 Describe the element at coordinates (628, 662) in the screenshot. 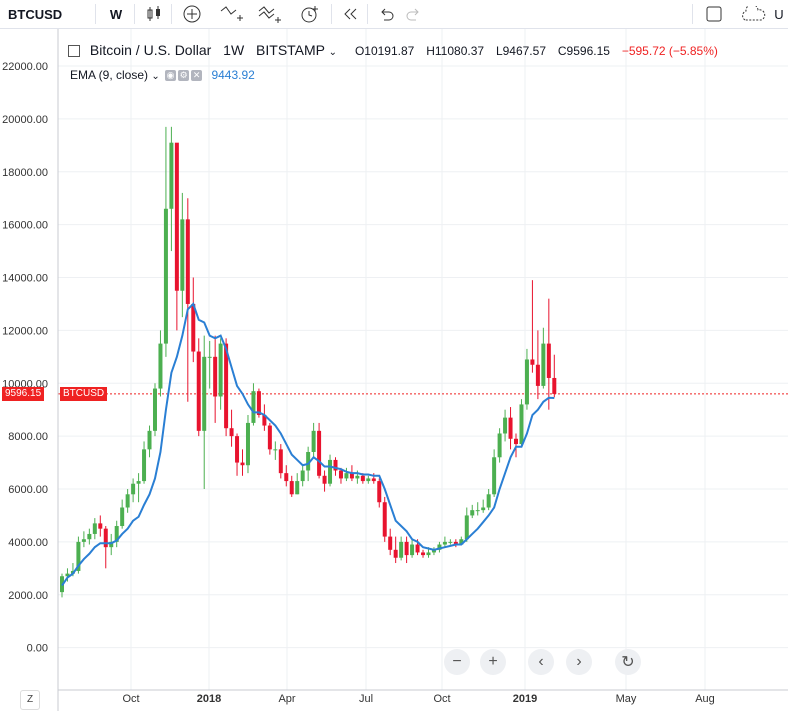

I see `reset-chart-button: ↻` at that location.